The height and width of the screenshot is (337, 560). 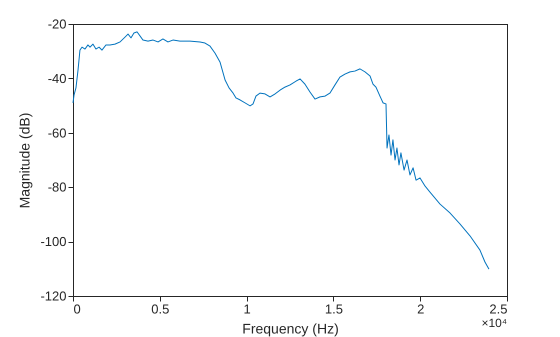 What do you see at coordinates (57, 132) in the screenshot?
I see `y-tick-label: -60` at bounding box center [57, 132].